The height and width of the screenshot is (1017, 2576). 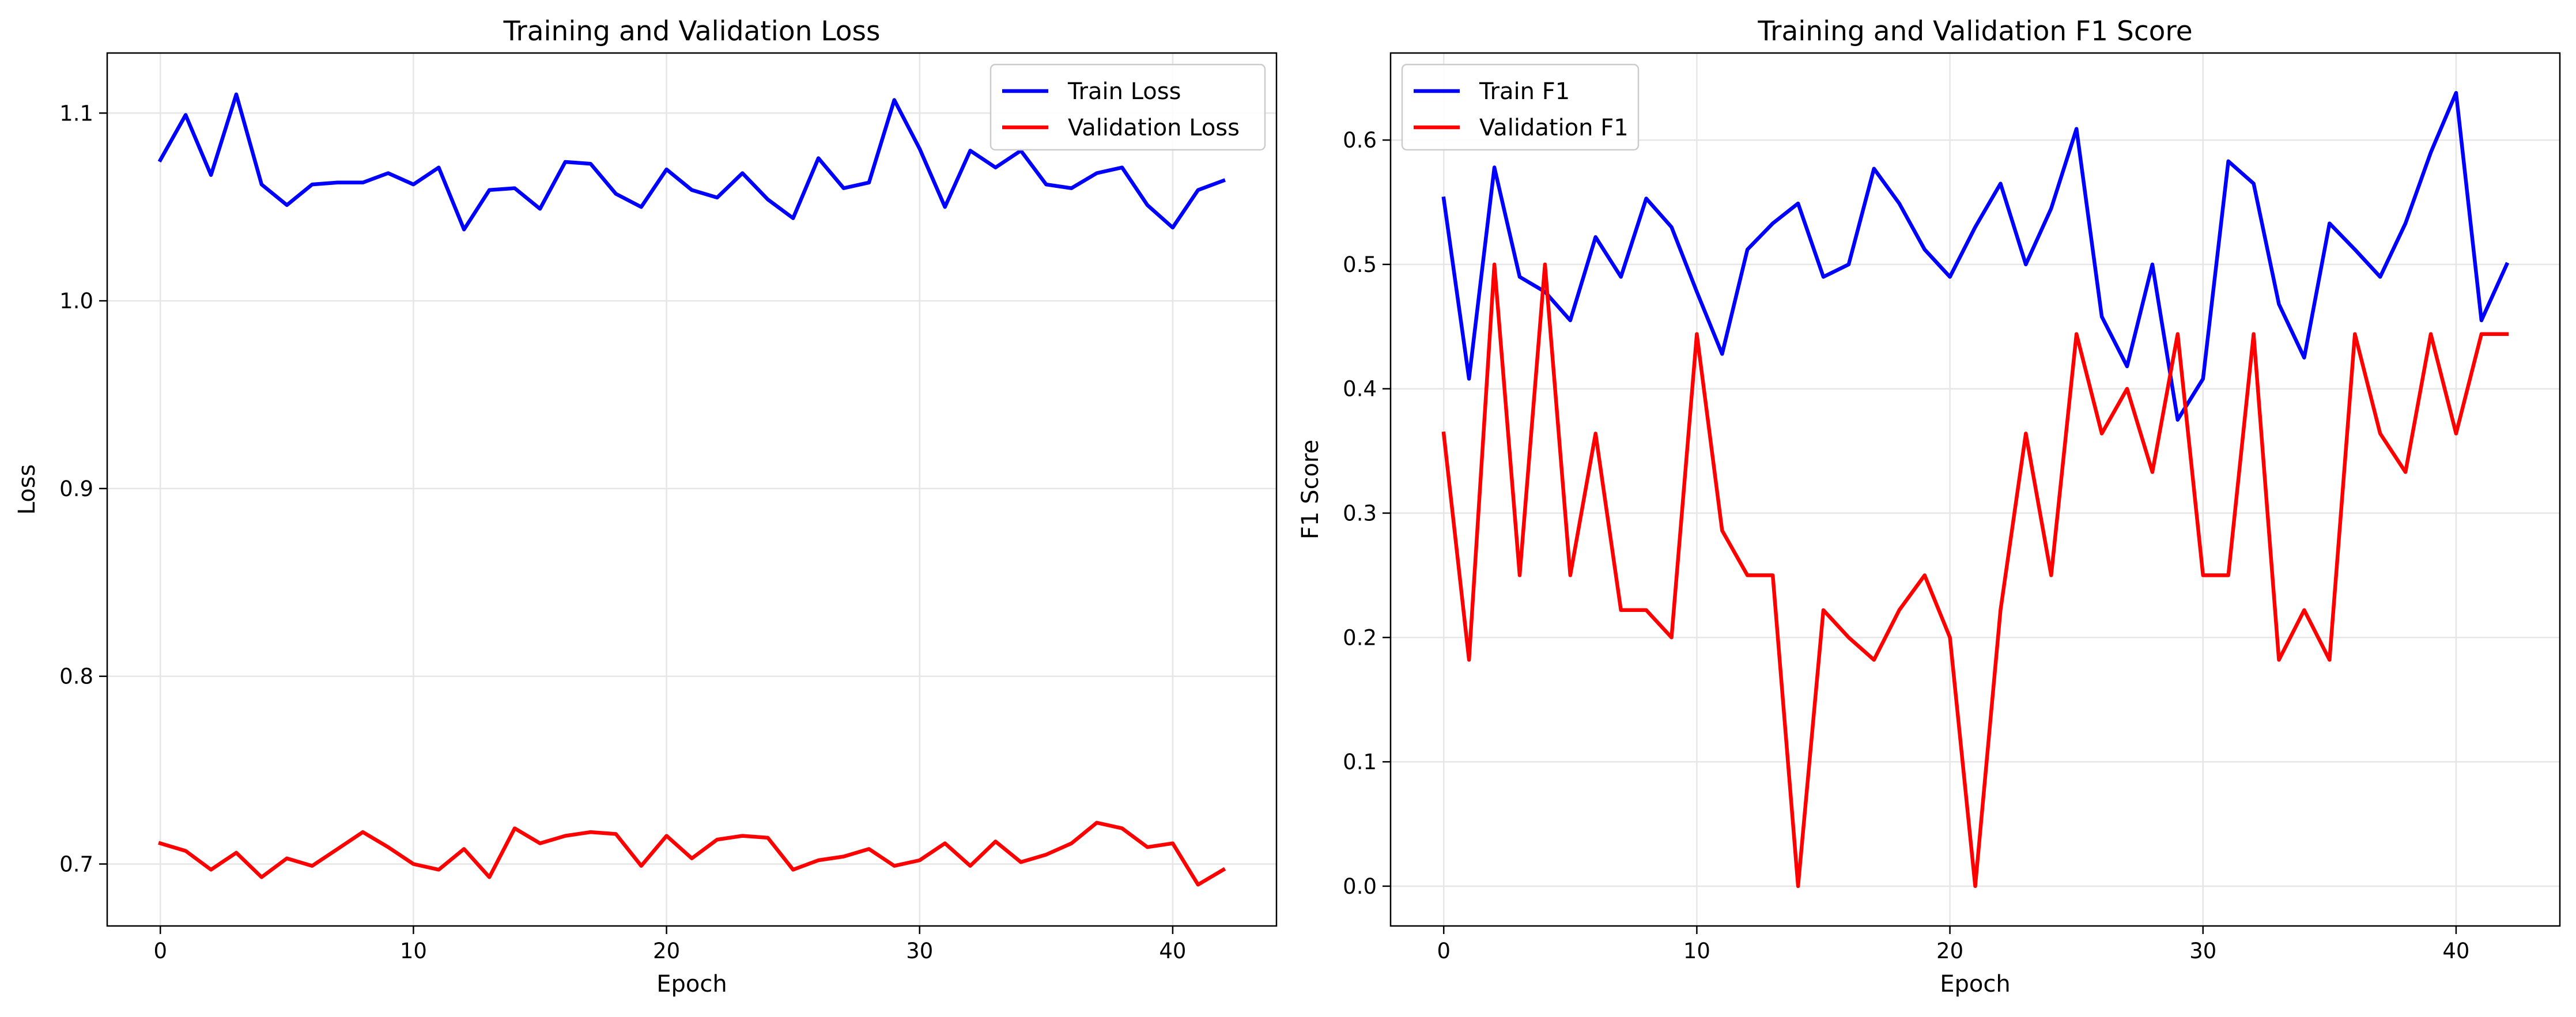 What do you see at coordinates (76, 489) in the screenshot?
I see `y-tick-label: 0.9` at bounding box center [76, 489].